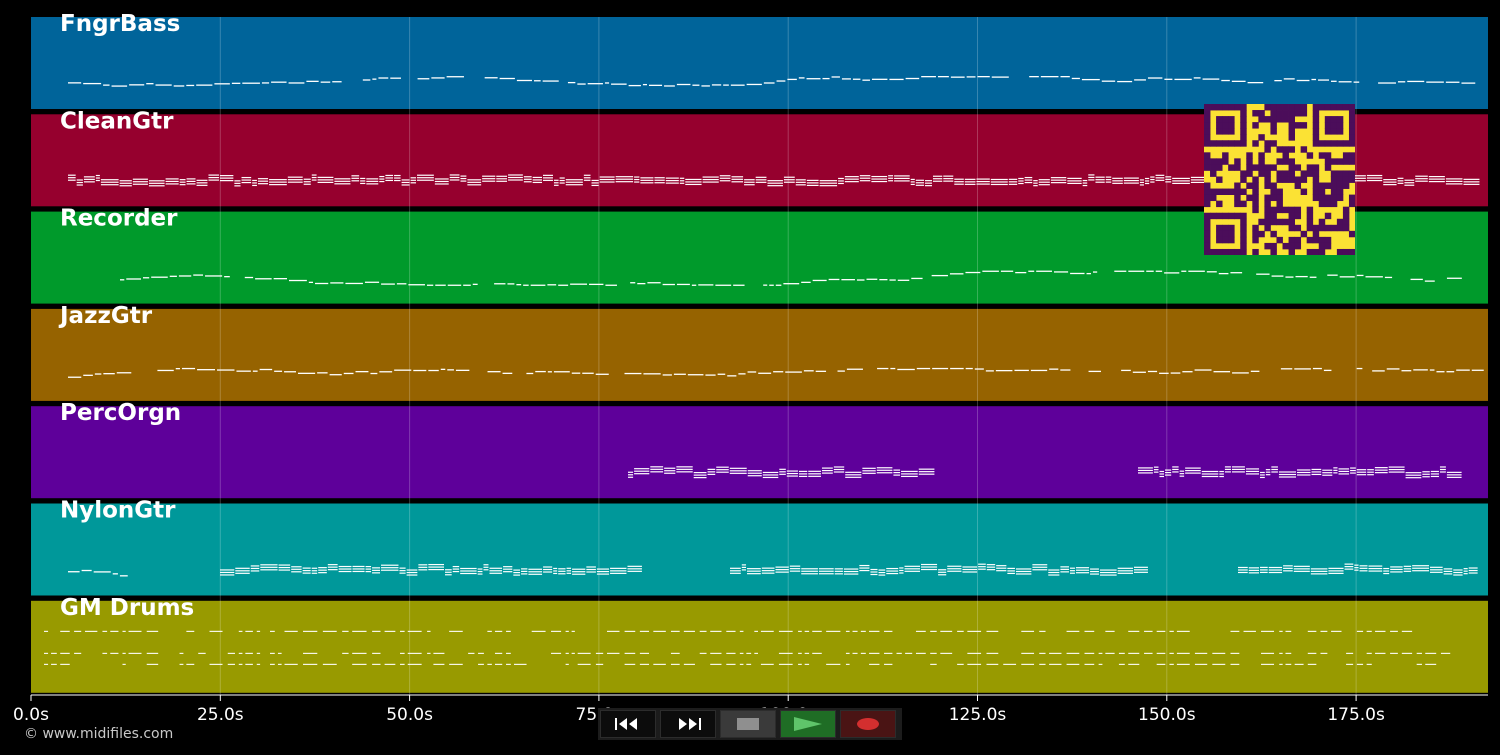 The image size is (1500, 755). I want to click on stop-button, so click(748, 724).